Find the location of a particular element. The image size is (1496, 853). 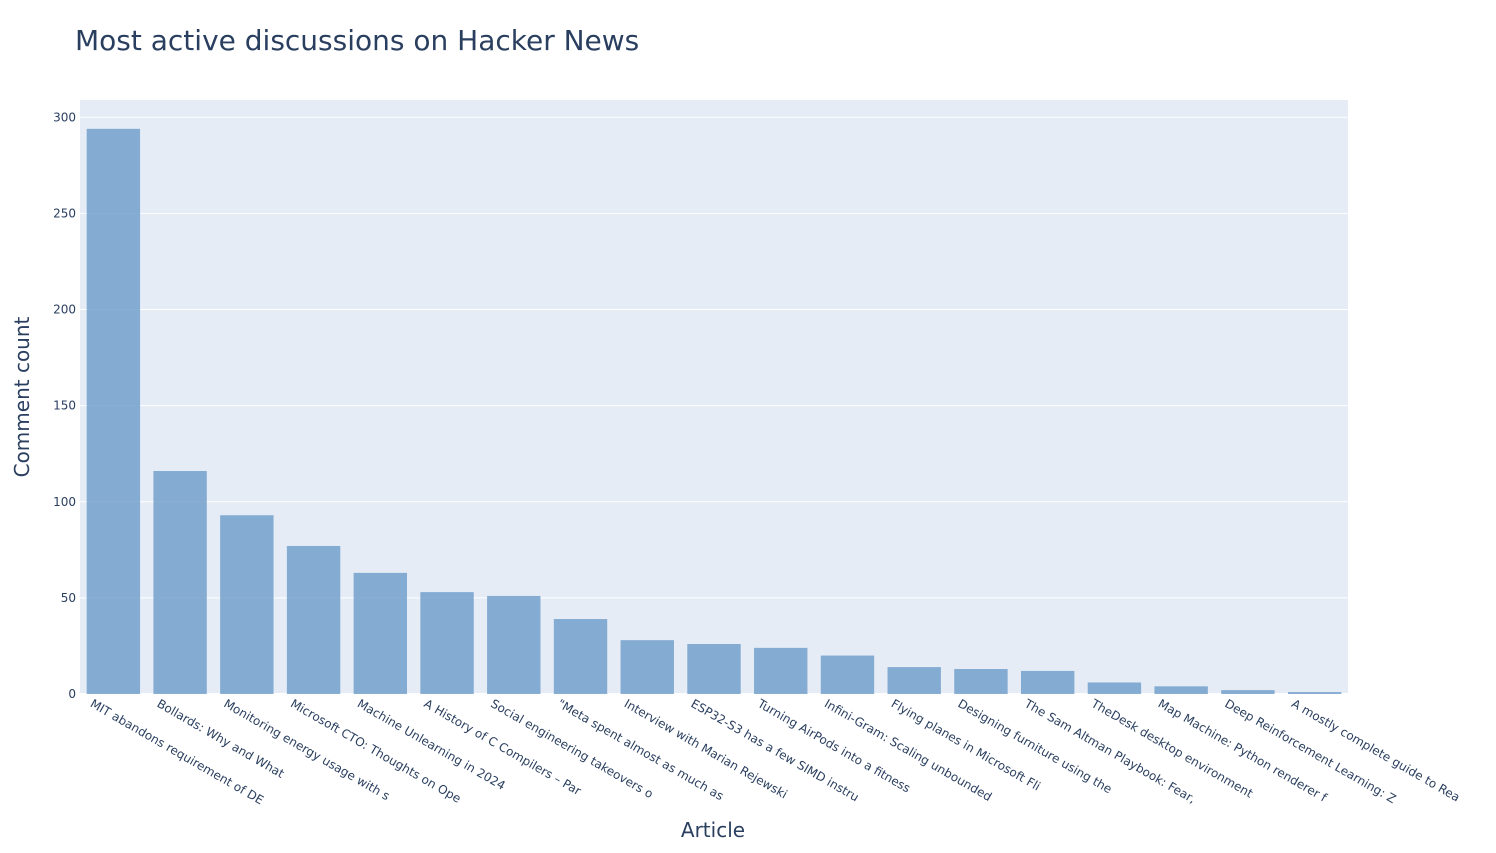

y-tick-label: 50 is located at coordinates (68, 598).